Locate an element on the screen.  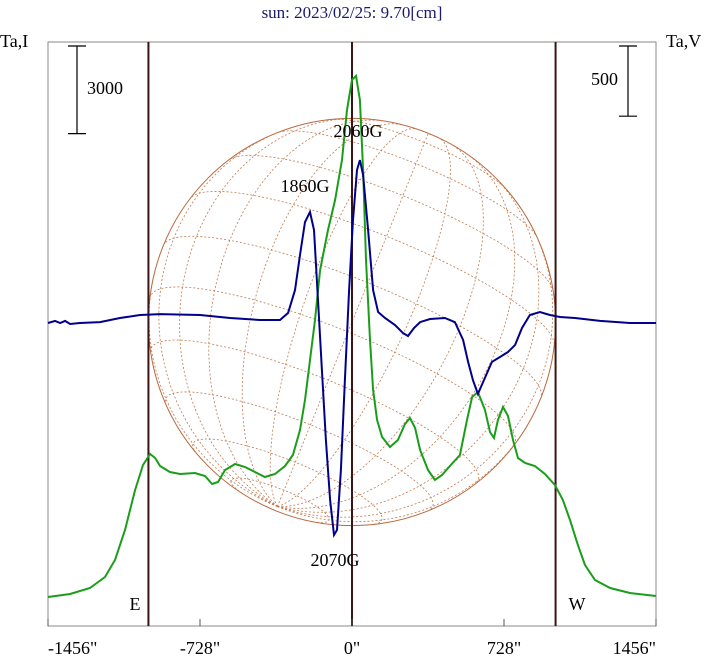
x-tick-label: 1456" is located at coordinates (634, 648).